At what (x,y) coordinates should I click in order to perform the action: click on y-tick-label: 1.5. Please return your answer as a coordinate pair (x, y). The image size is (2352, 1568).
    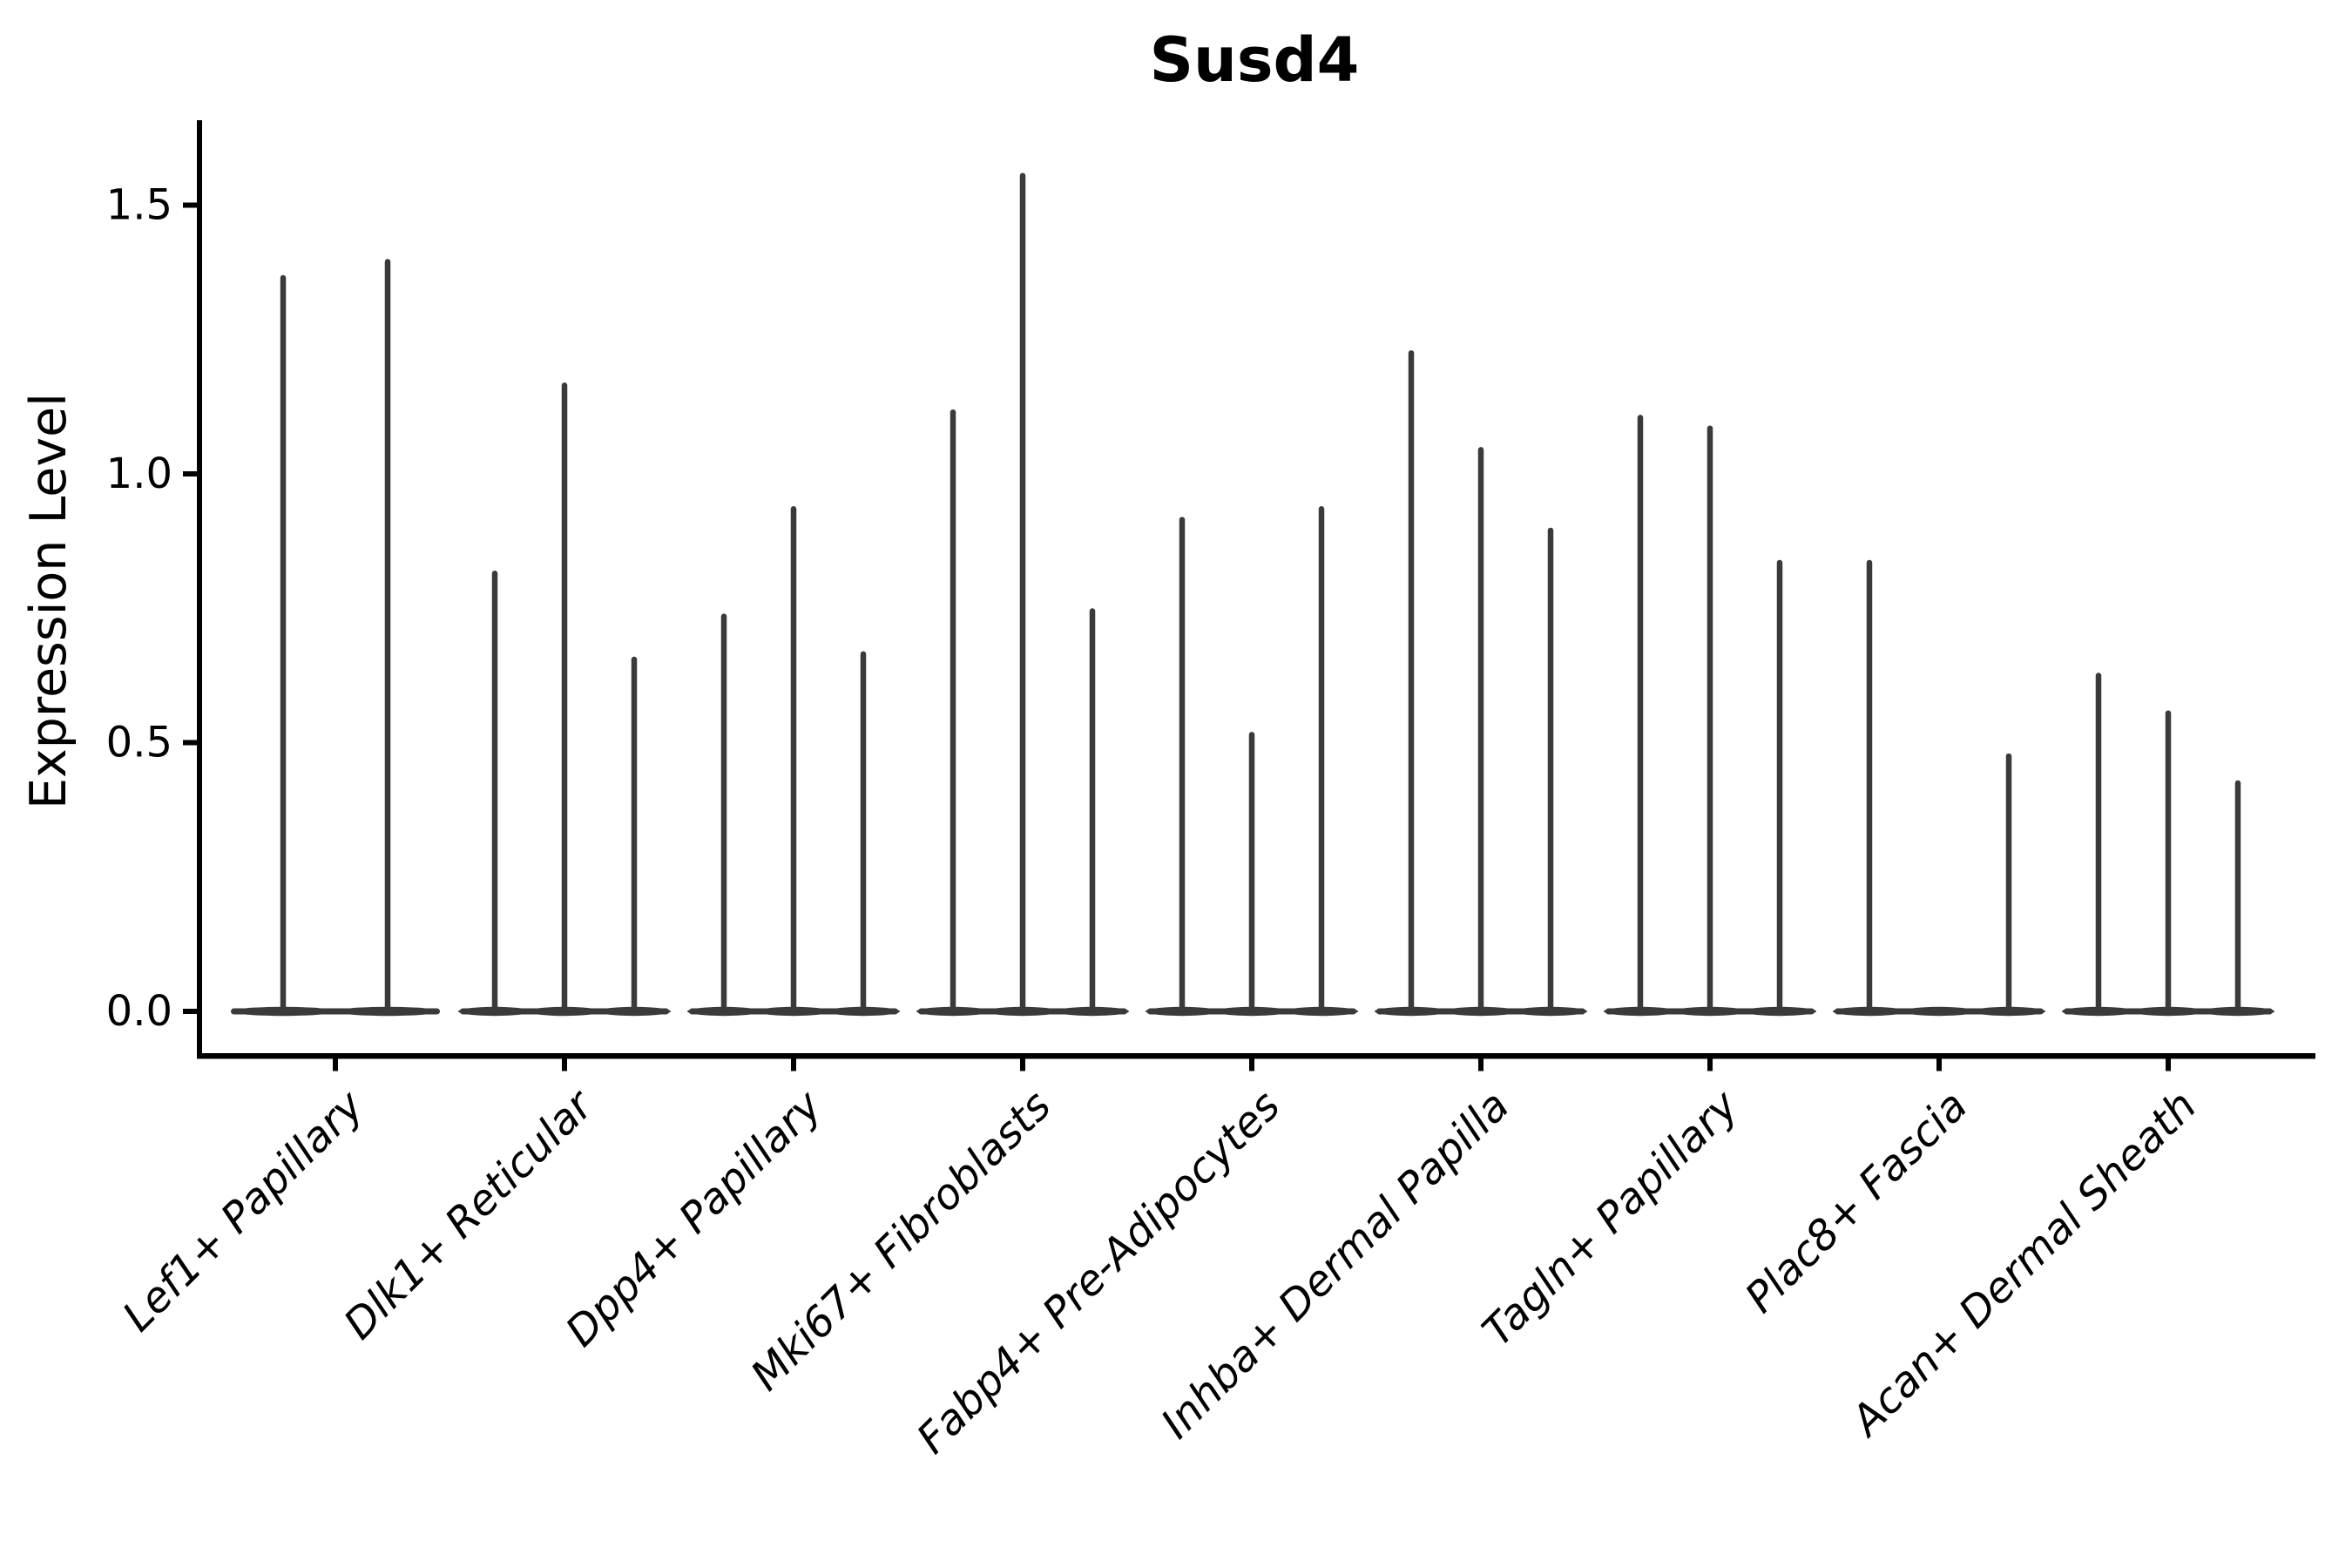
    Looking at the image, I should click on (139, 205).